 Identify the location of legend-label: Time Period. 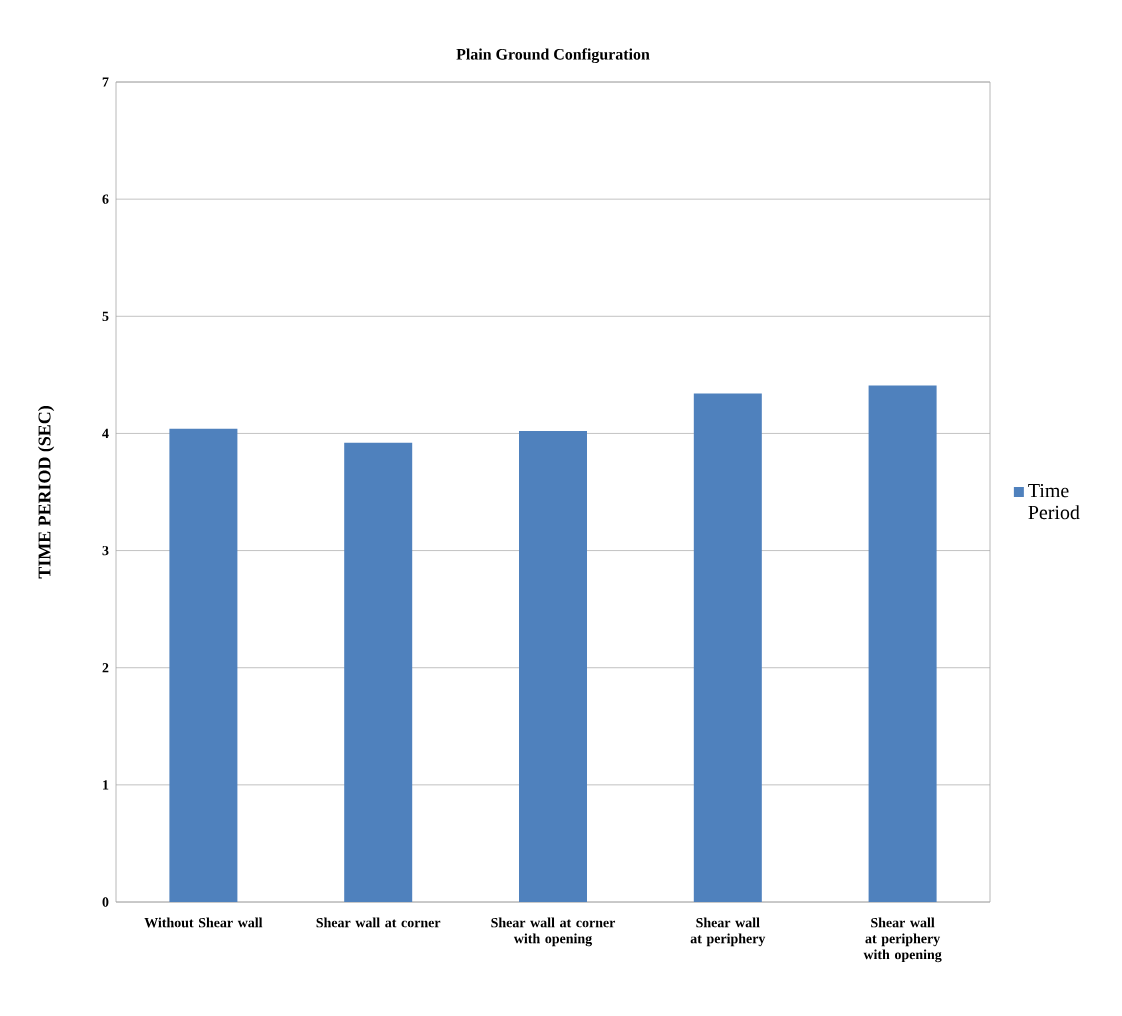
(1054, 501).